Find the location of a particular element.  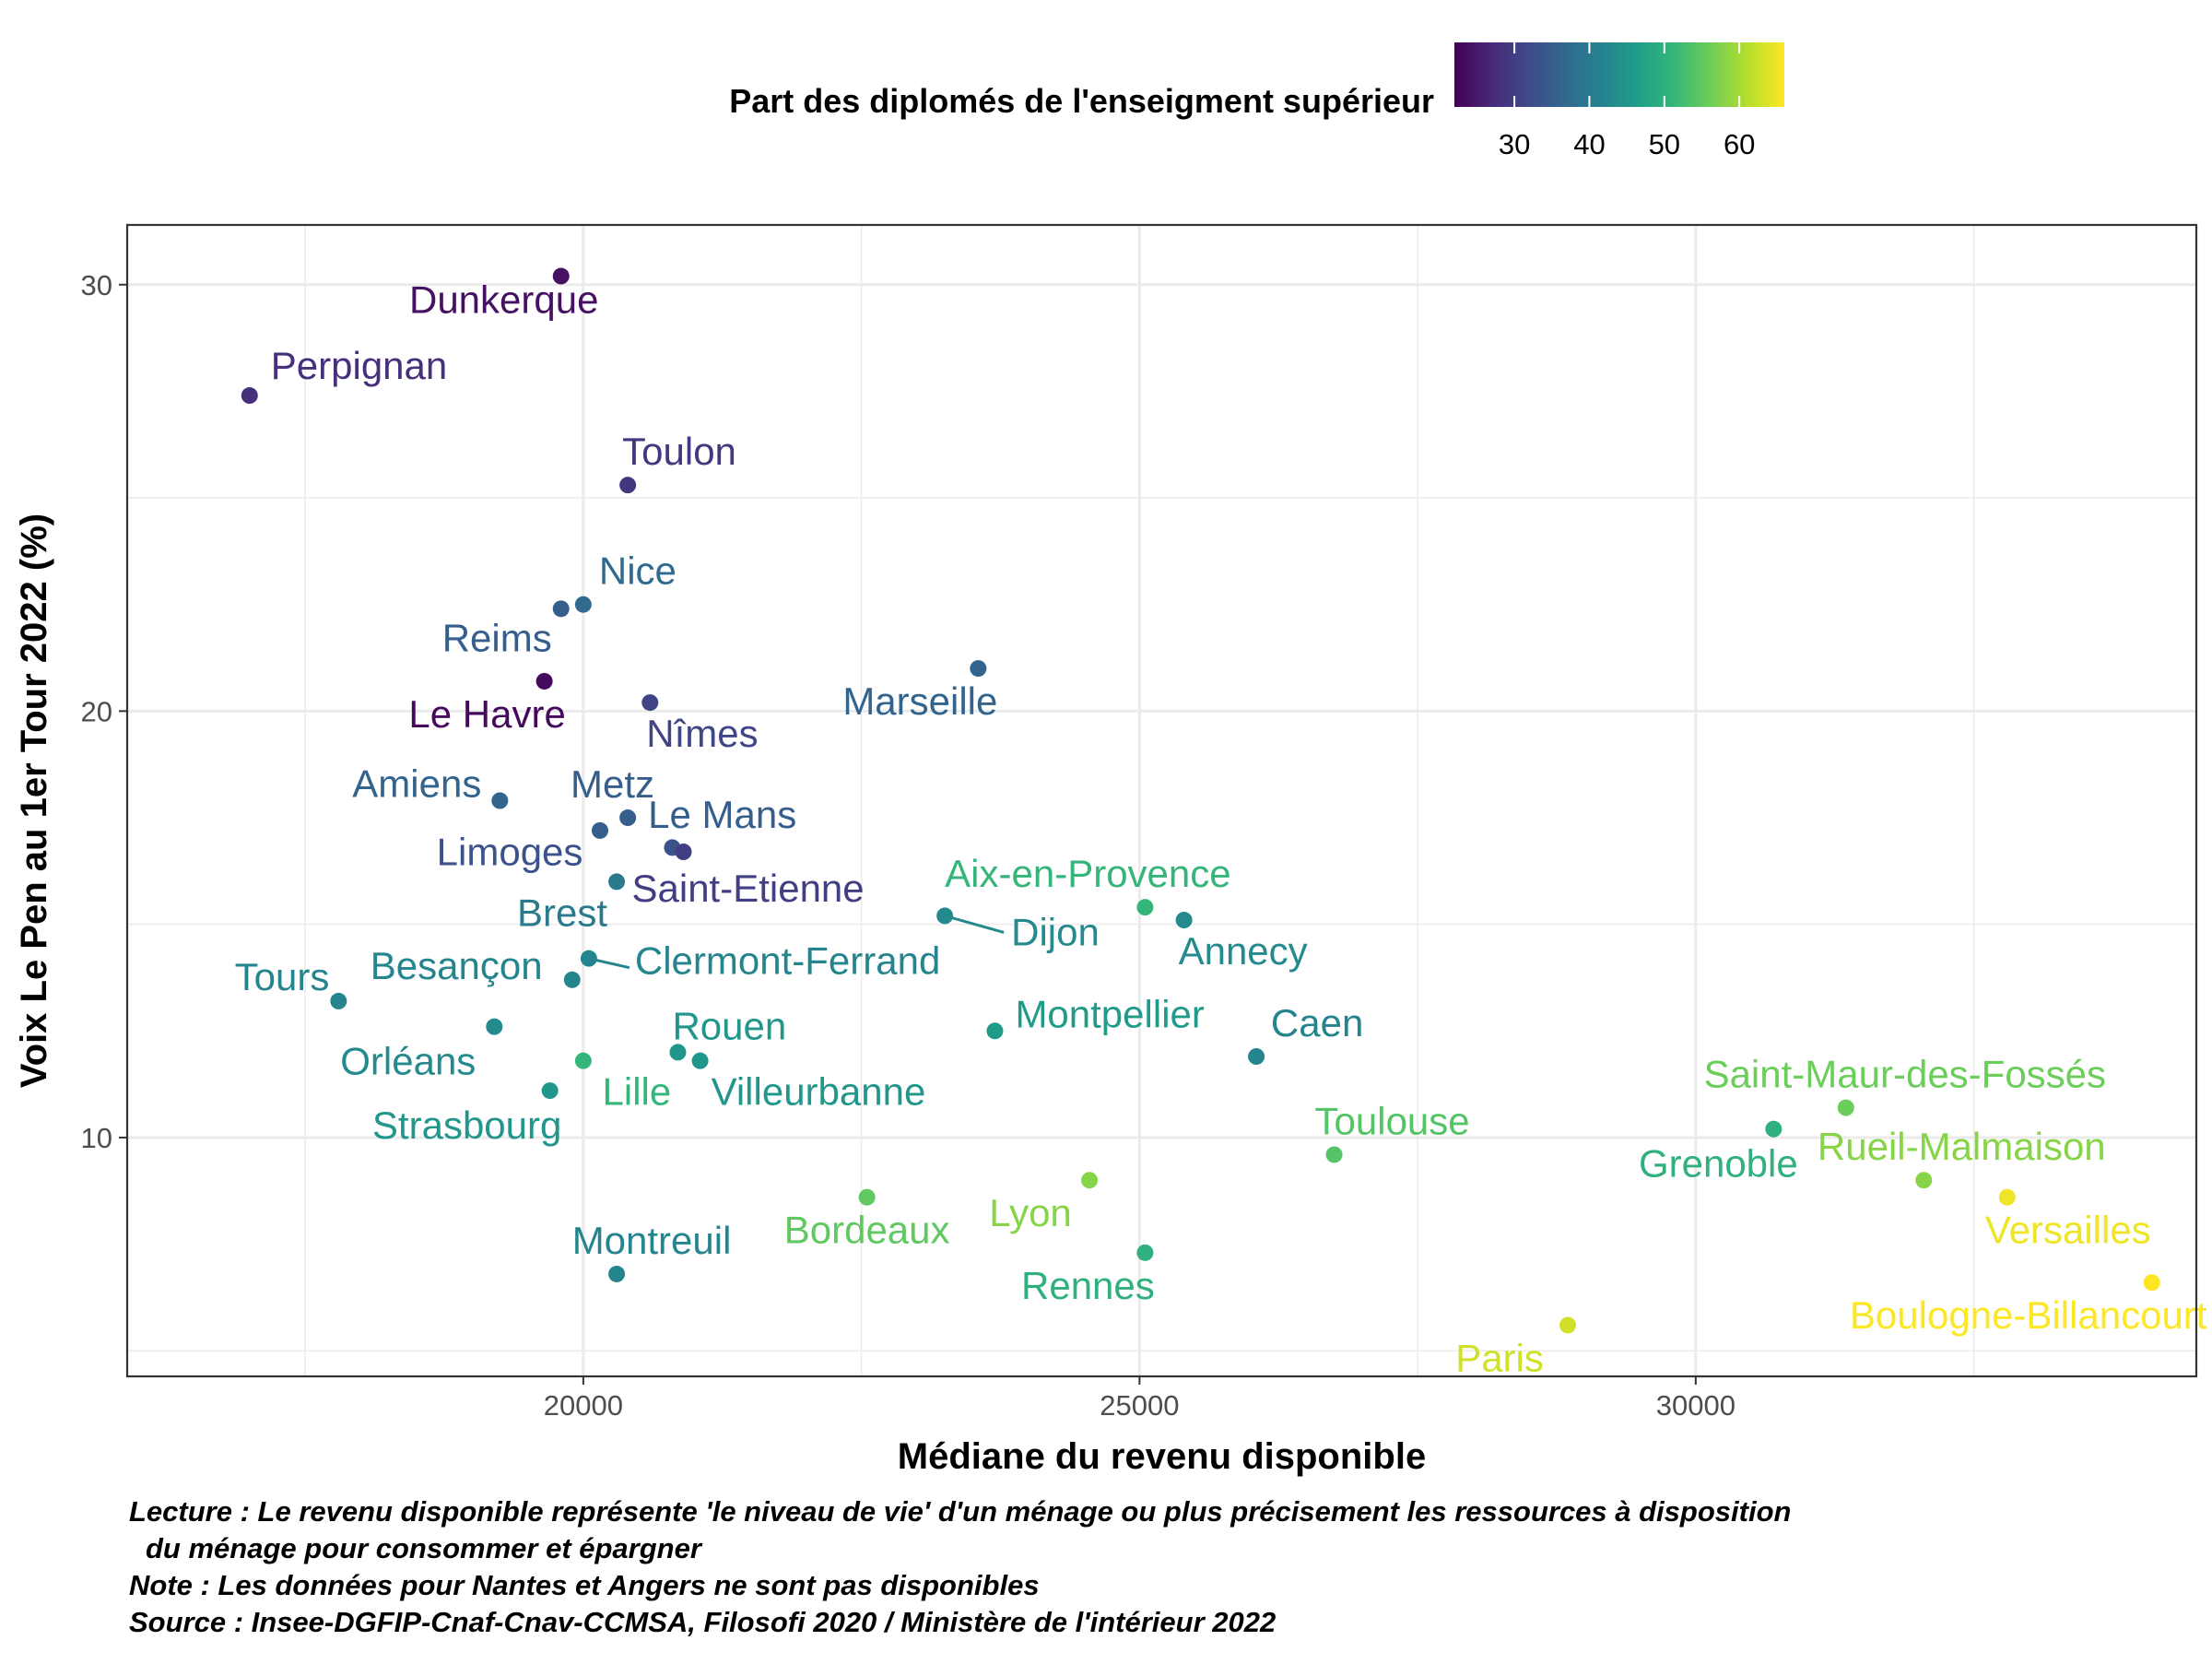

label-nimes: Nîmes is located at coordinates (702, 733).